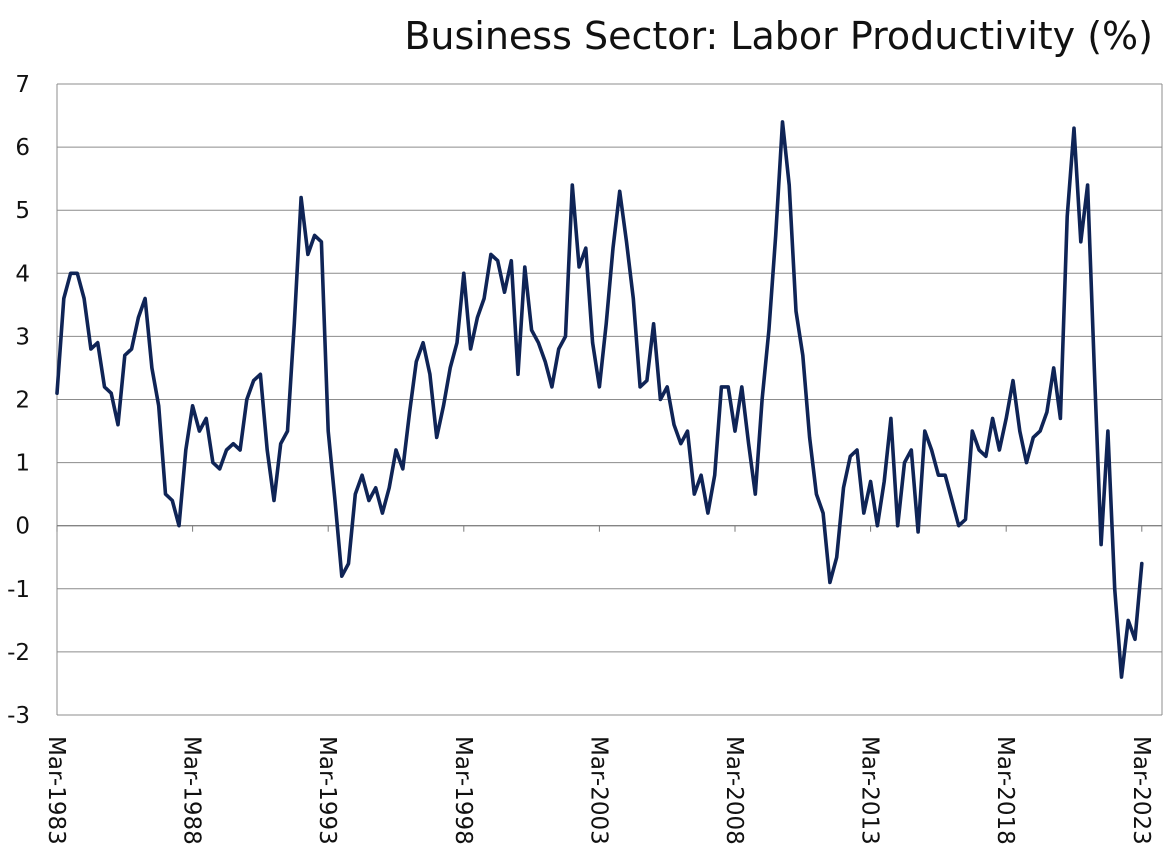 This screenshot has height=863, width=1171. Describe the element at coordinates (22, 337) in the screenshot. I see `y-tick-label: 3` at that location.